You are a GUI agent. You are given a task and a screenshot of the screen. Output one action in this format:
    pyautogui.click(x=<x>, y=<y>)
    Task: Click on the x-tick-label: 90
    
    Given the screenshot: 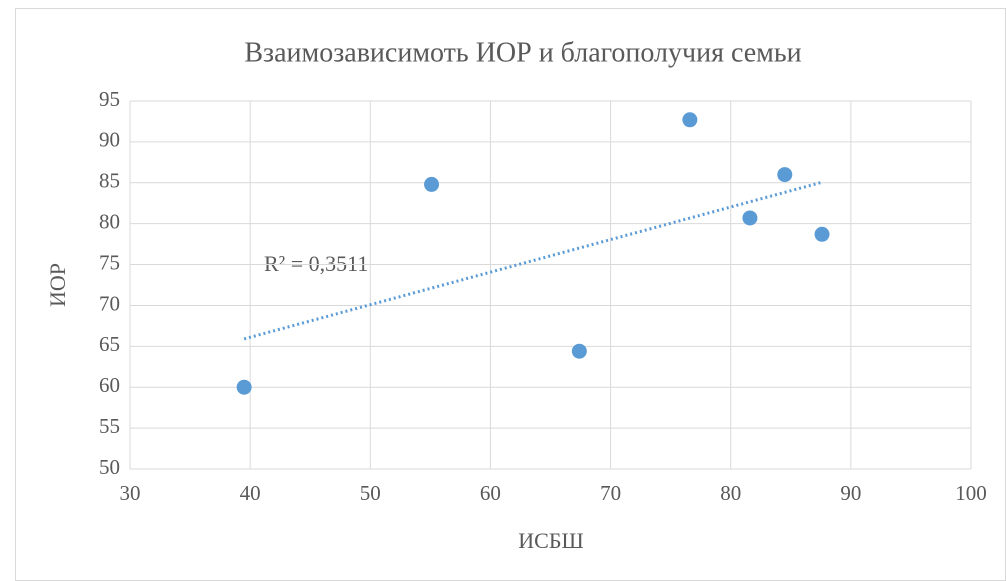 What is the action you would take?
    pyautogui.click(x=850, y=493)
    